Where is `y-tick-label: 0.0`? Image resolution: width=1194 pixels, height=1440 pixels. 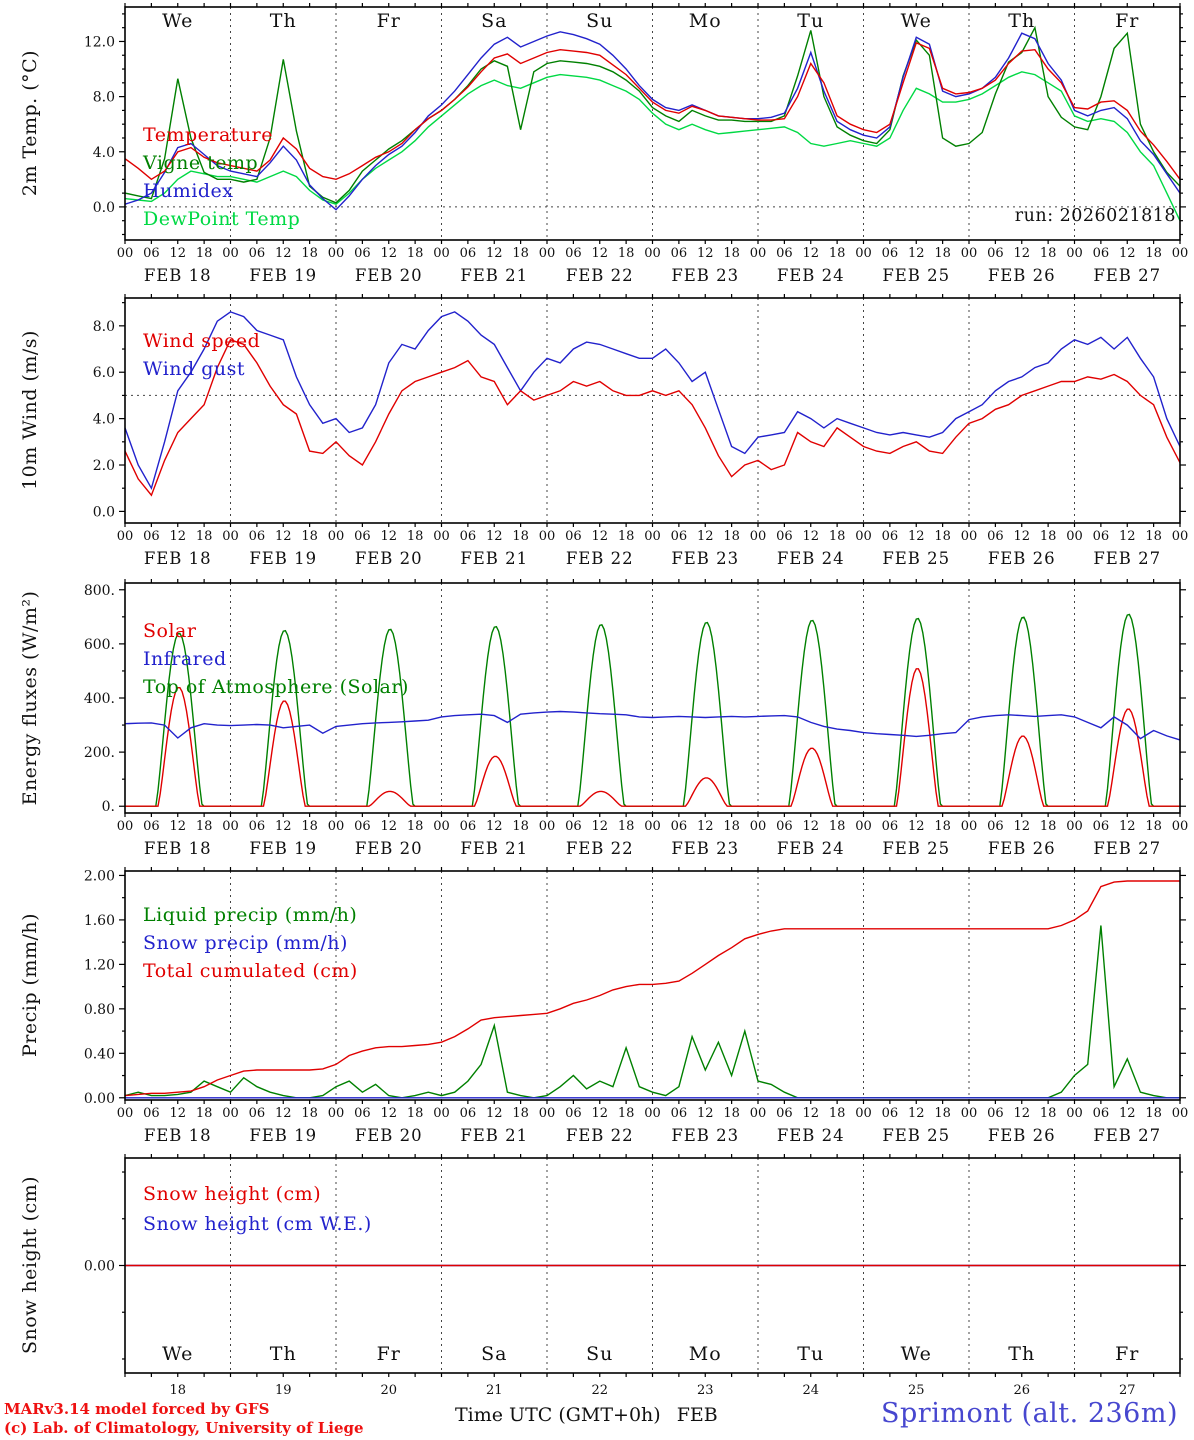
y-tick-label: 0.0 is located at coordinates (104, 208).